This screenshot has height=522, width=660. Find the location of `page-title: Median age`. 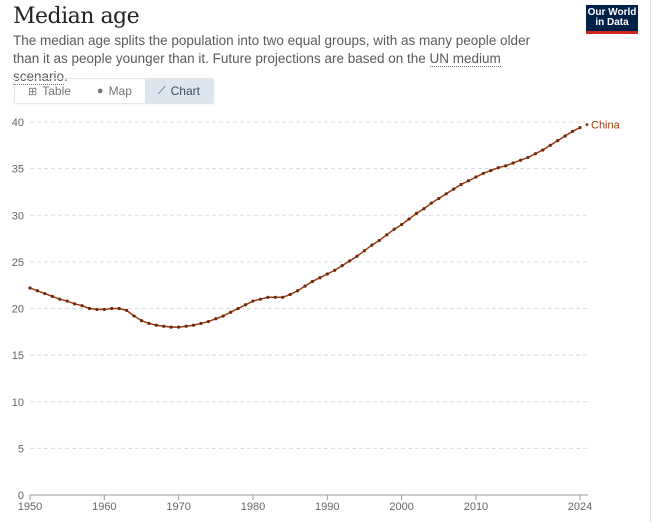

page-title: Median age is located at coordinates (76, 16).